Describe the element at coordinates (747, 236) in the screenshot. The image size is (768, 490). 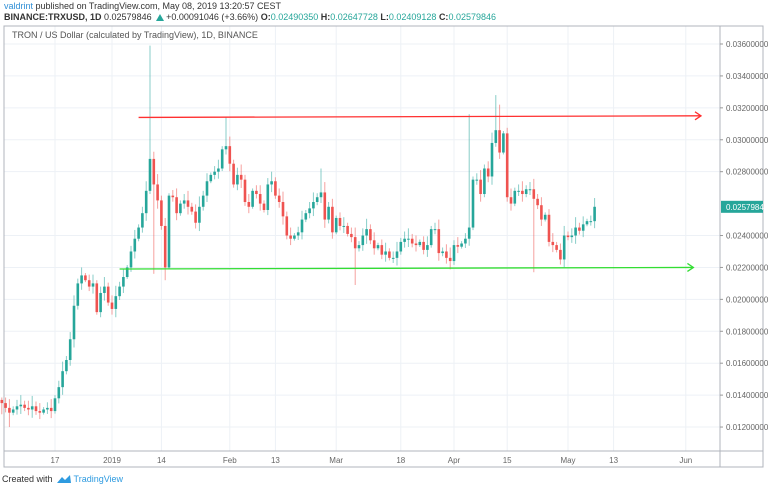
I see `price-tick-label: 0.02400000` at that location.